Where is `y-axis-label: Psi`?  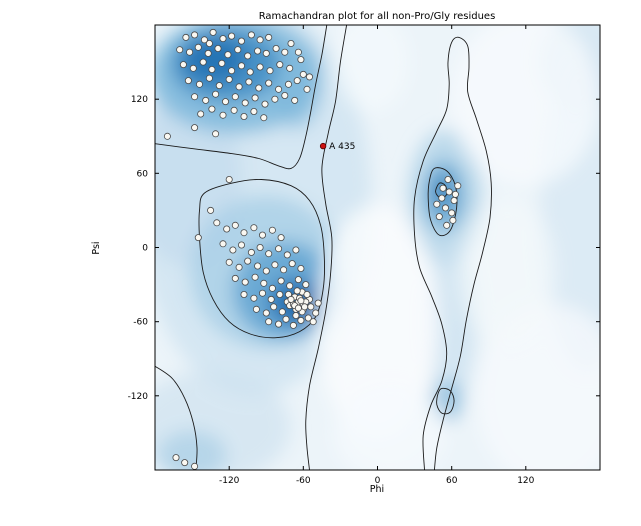 y-axis-label: Psi is located at coordinates (96, 247).